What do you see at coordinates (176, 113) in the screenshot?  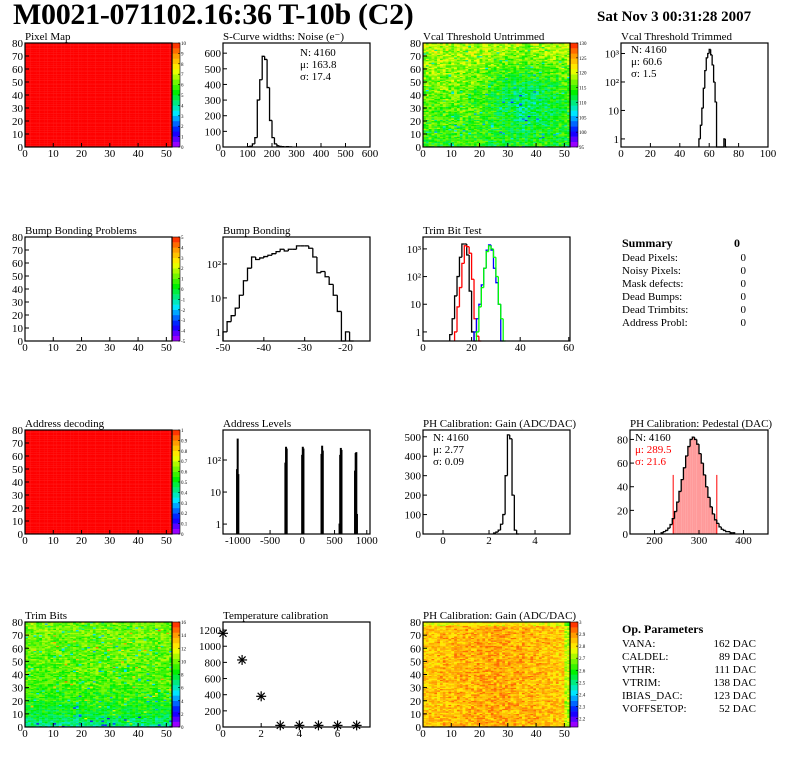 I see `colorbar-band` at bounding box center [176, 113].